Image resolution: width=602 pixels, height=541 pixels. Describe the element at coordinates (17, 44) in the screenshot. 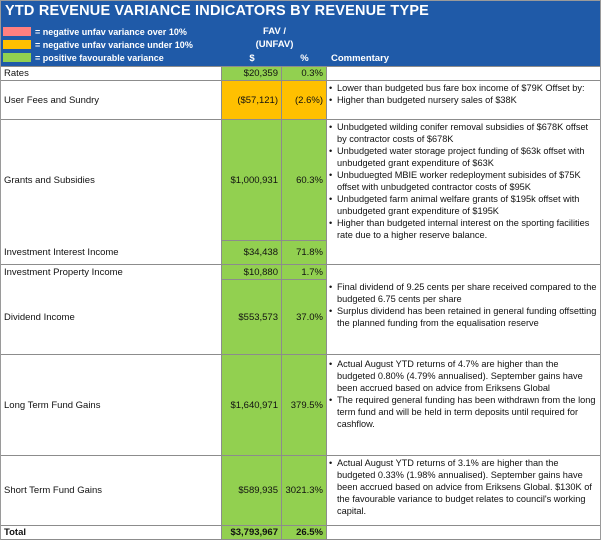

I see `legend-swatch-orange` at that location.